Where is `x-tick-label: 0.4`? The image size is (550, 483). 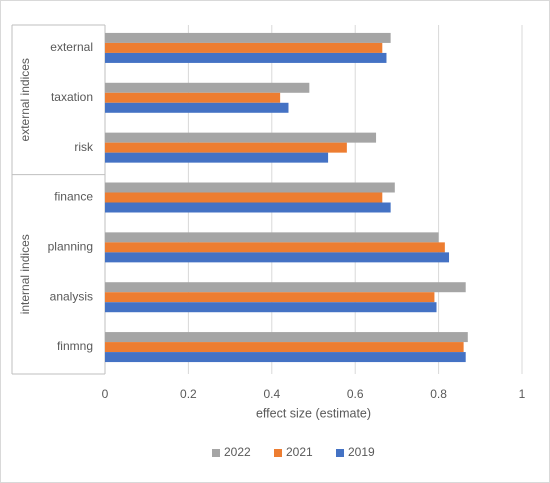
x-tick-label: 0.4 is located at coordinates (271, 394).